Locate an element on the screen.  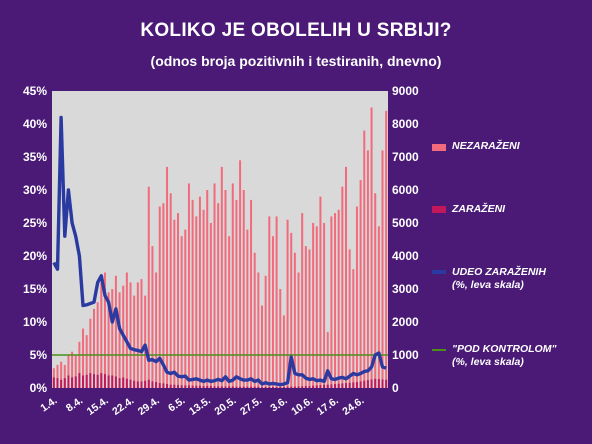
left-tick-label: 40% is located at coordinates (35, 124).